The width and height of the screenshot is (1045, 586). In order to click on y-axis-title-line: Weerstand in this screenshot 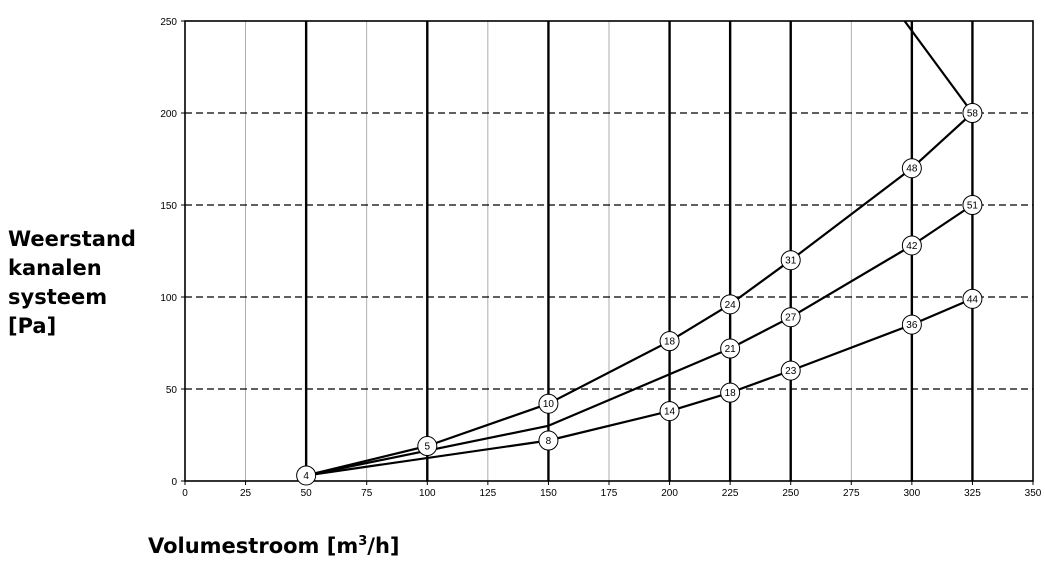, I will do `click(72, 239)`.